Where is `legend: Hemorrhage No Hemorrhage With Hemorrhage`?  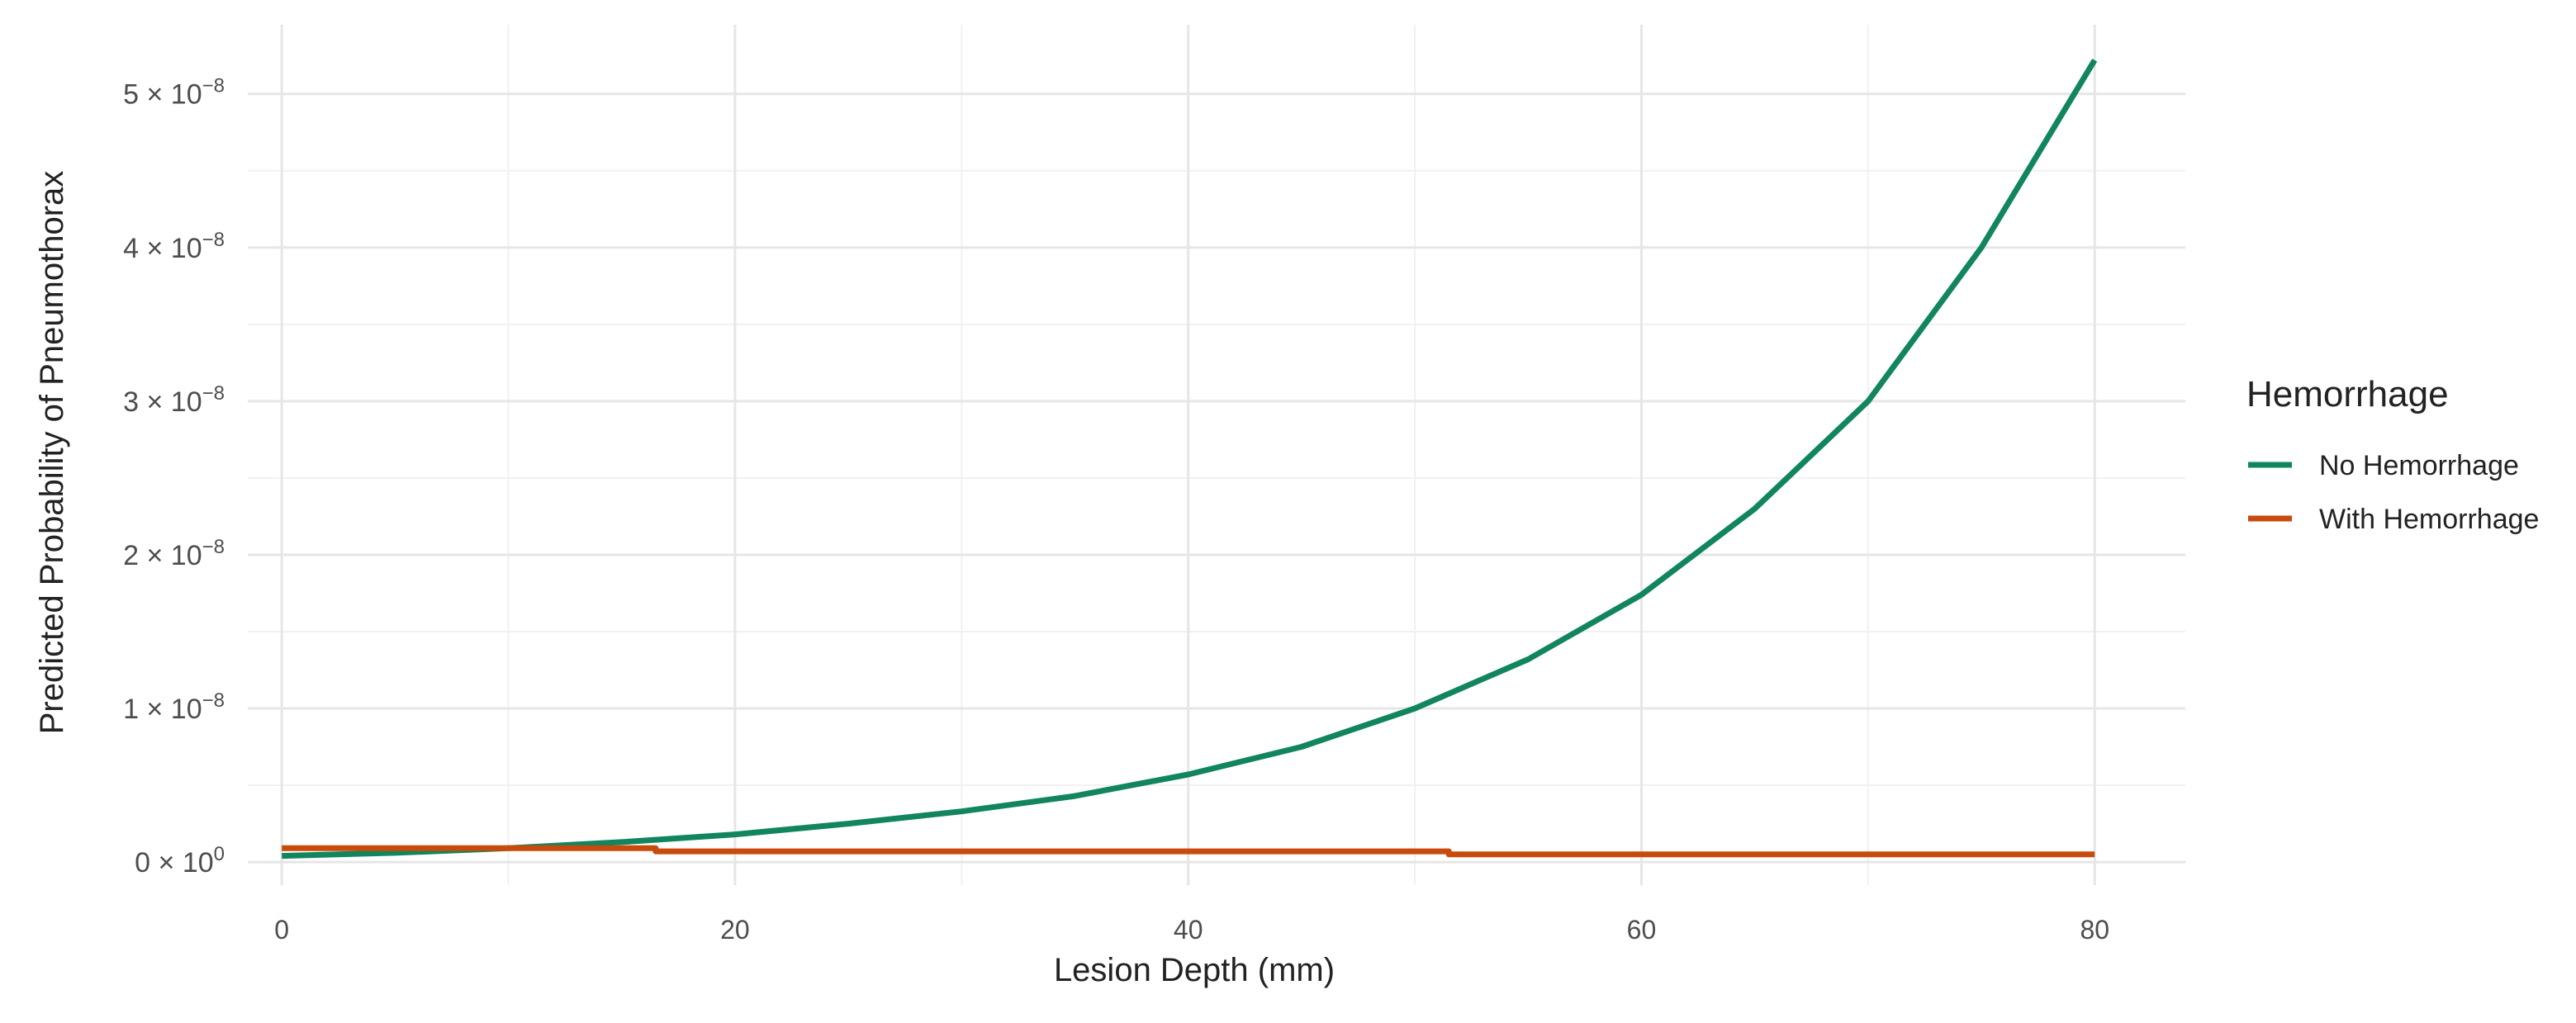
legend: Hemorrhage No Hemorrhage With Hemorrhage is located at coordinates (2392, 454).